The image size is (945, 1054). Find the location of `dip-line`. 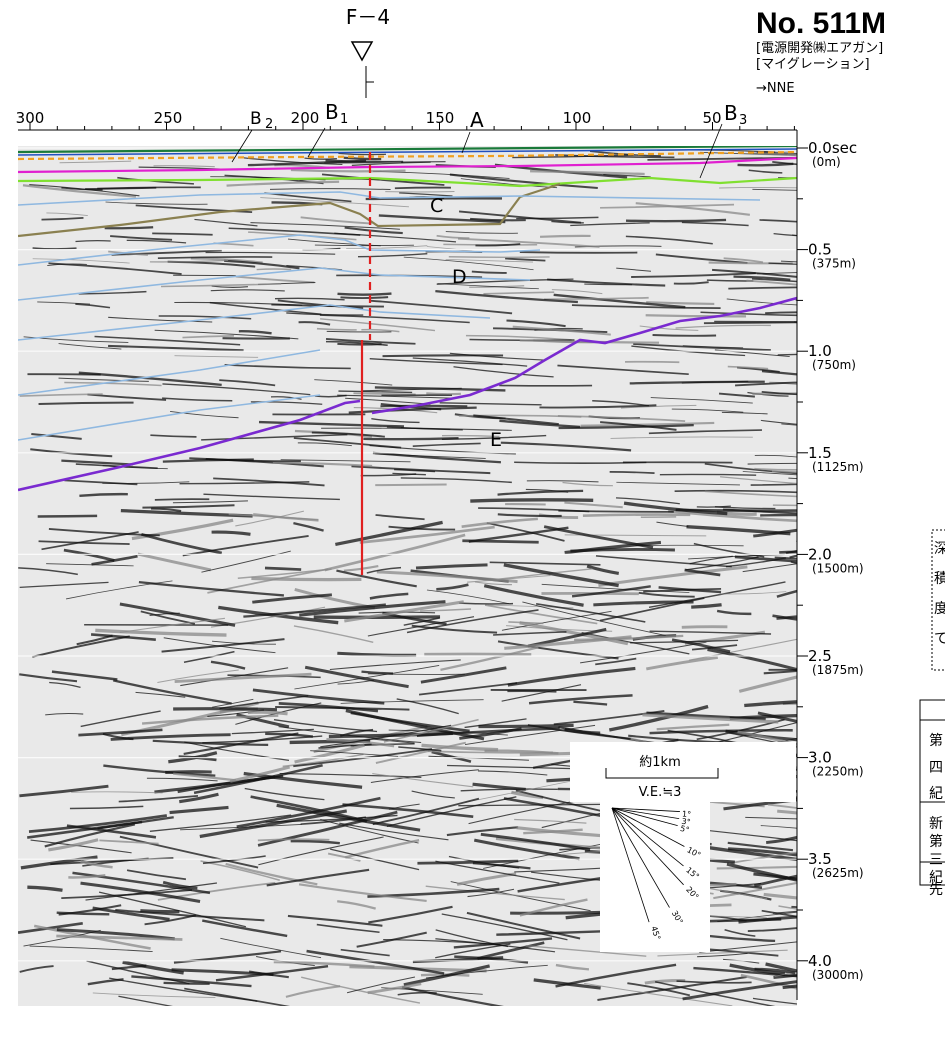

dip-line is located at coordinates (640, 857).